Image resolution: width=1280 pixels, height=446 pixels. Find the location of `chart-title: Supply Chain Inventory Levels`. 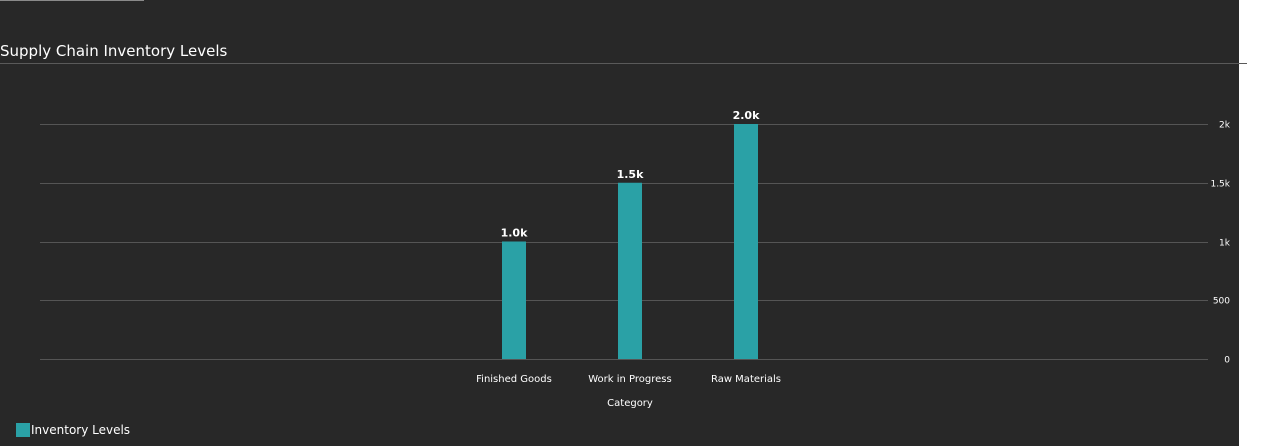

chart-title: Supply Chain Inventory Levels is located at coordinates (114, 51).